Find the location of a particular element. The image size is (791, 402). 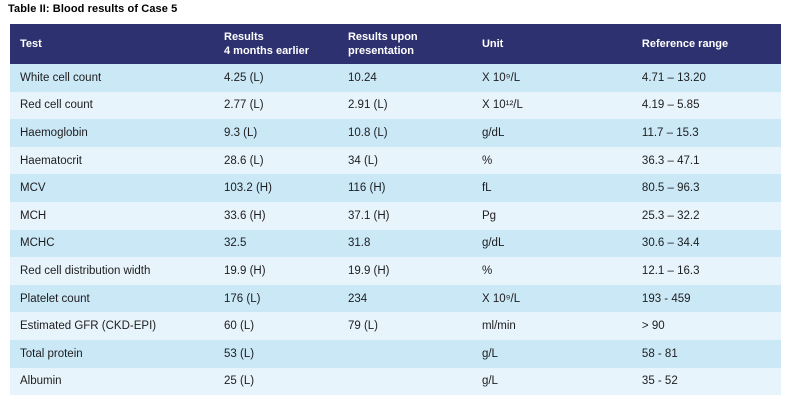

cell-test: Haematocrit is located at coordinates (112, 160).